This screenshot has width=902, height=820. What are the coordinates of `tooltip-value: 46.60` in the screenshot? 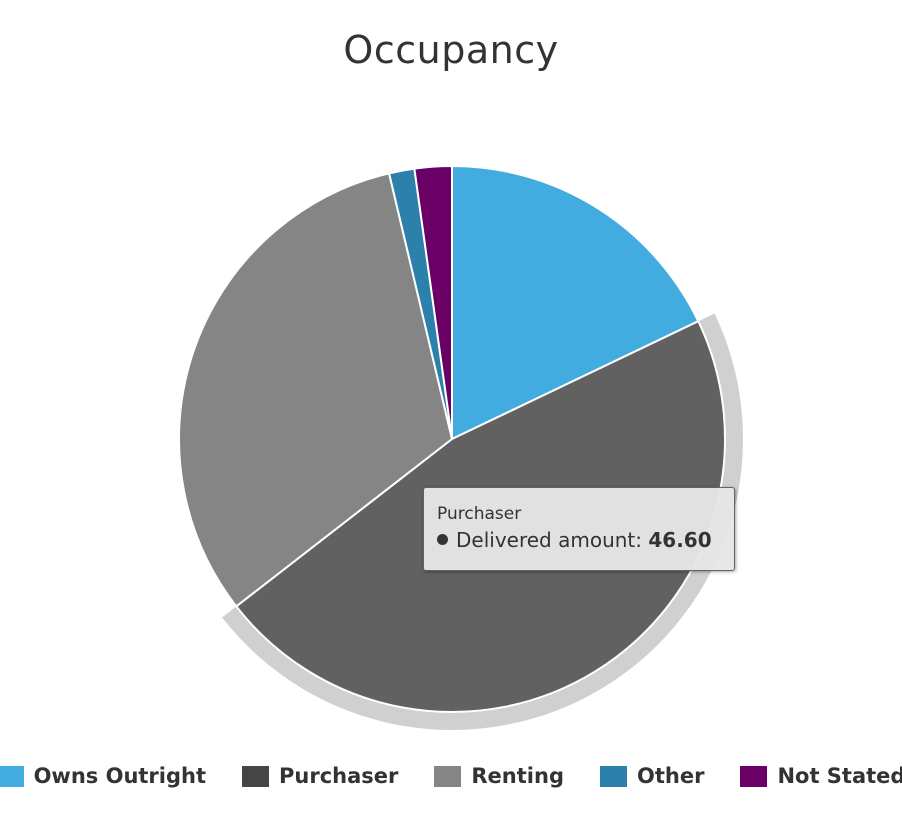 It's located at (680, 540).